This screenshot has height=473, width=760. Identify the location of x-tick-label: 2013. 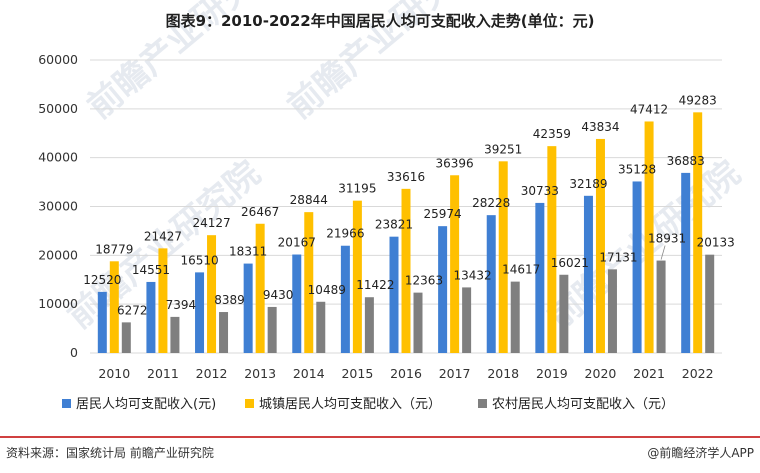
(260, 373).